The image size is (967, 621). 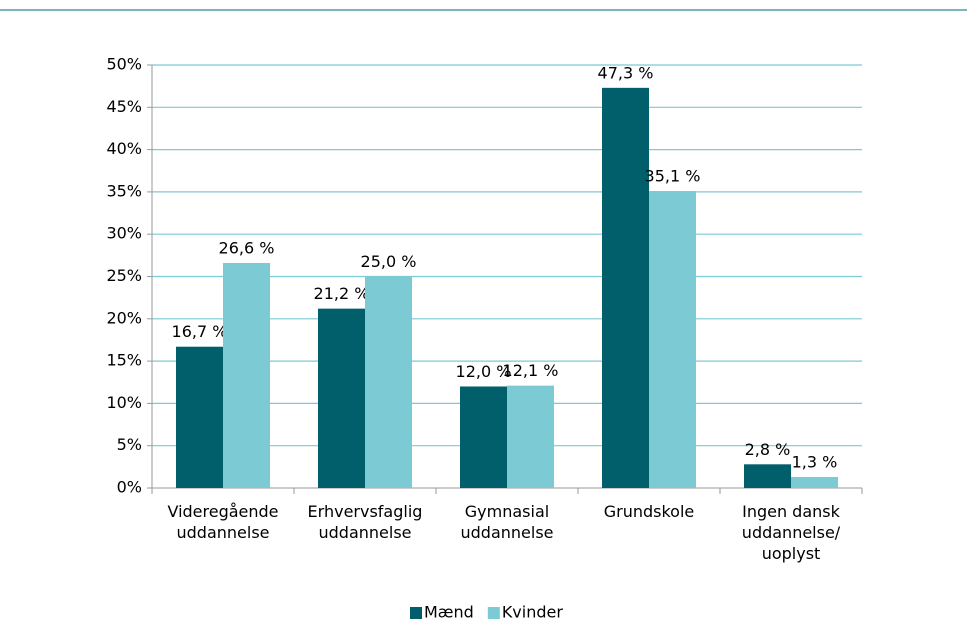 I want to click on y-tick-label: 25%, so click(x=124, y=275).